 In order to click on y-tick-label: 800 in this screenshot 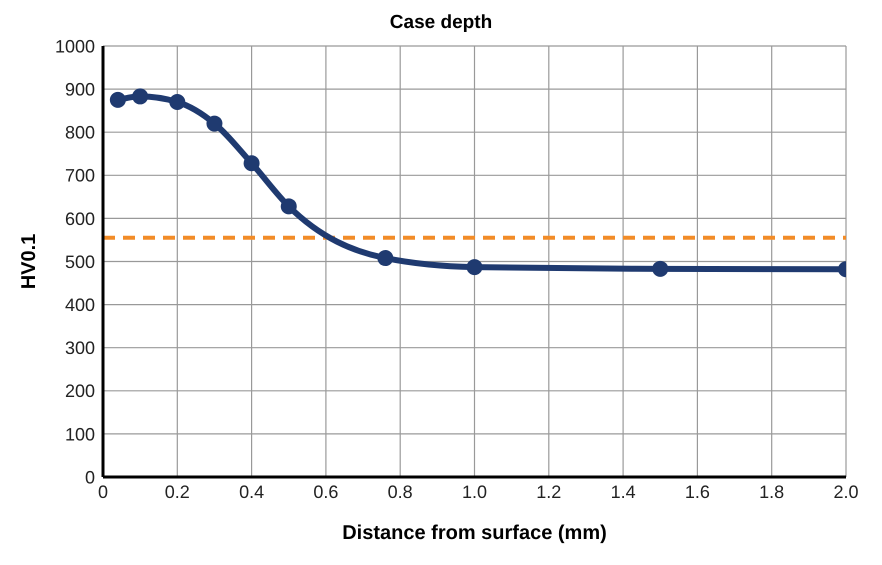, I will do `click(79, 132)`.